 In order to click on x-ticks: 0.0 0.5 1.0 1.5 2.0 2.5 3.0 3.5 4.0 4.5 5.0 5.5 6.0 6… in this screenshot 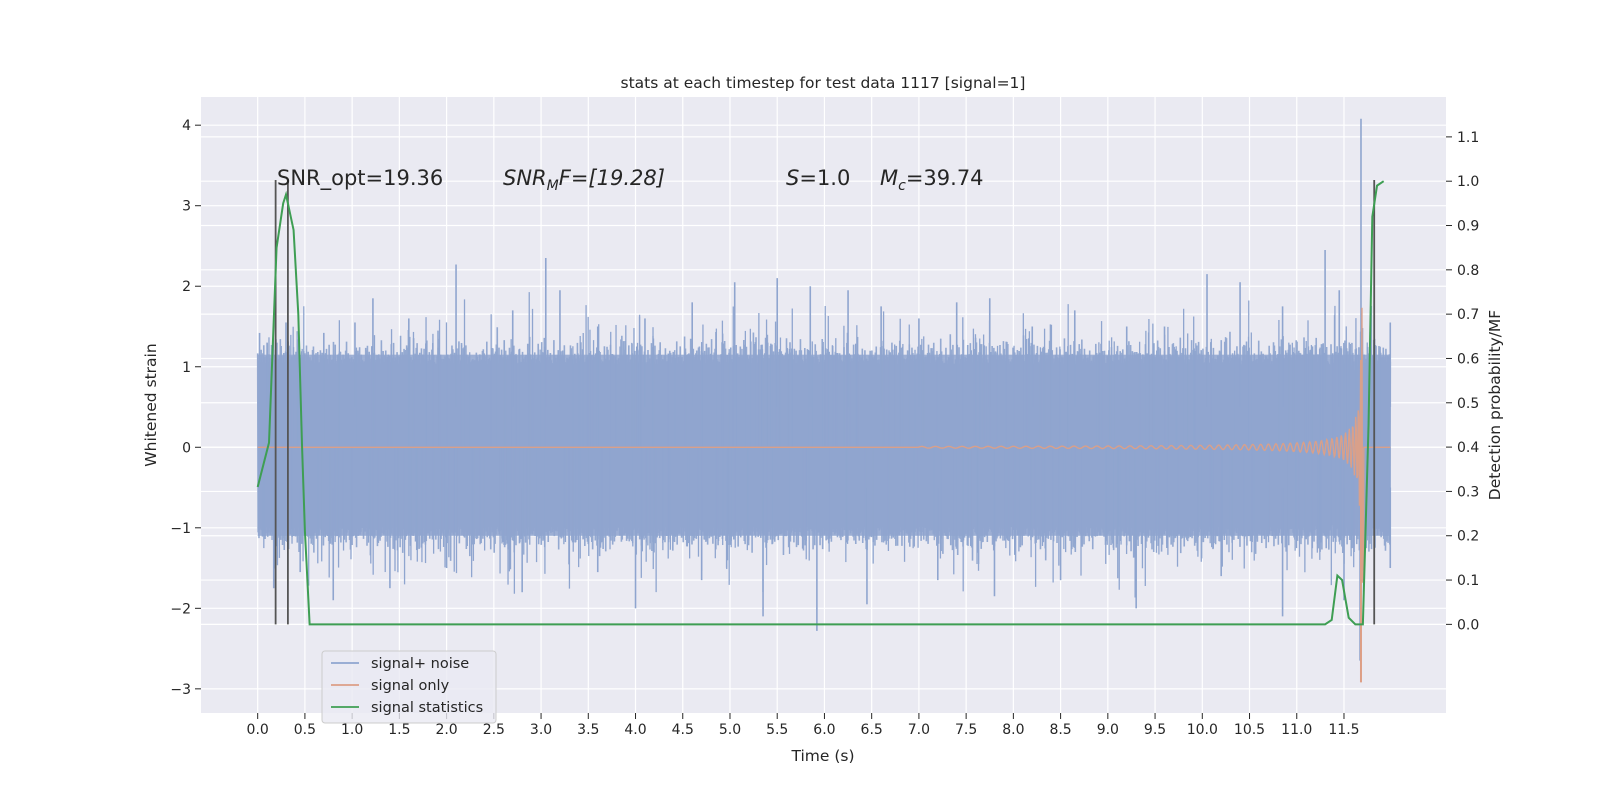, I will do `click(803, 725)`.